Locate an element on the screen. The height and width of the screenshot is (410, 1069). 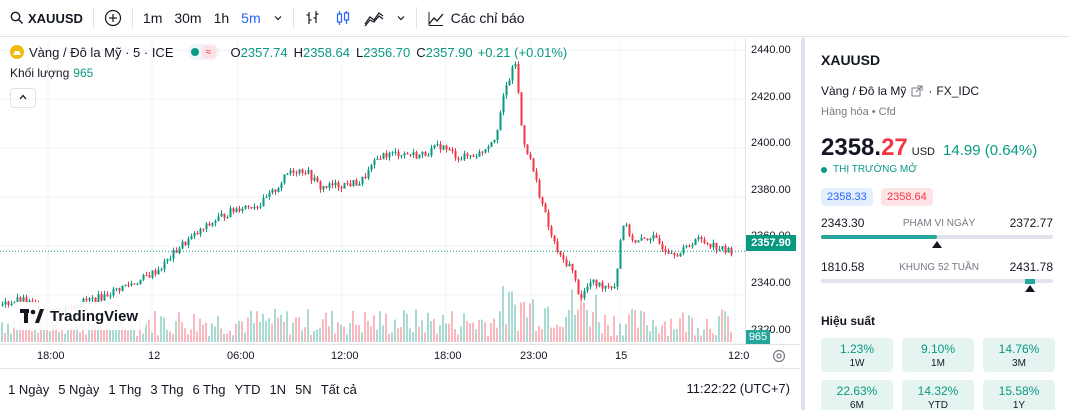
collapse-legend-button is located at coordinates (23, 98).